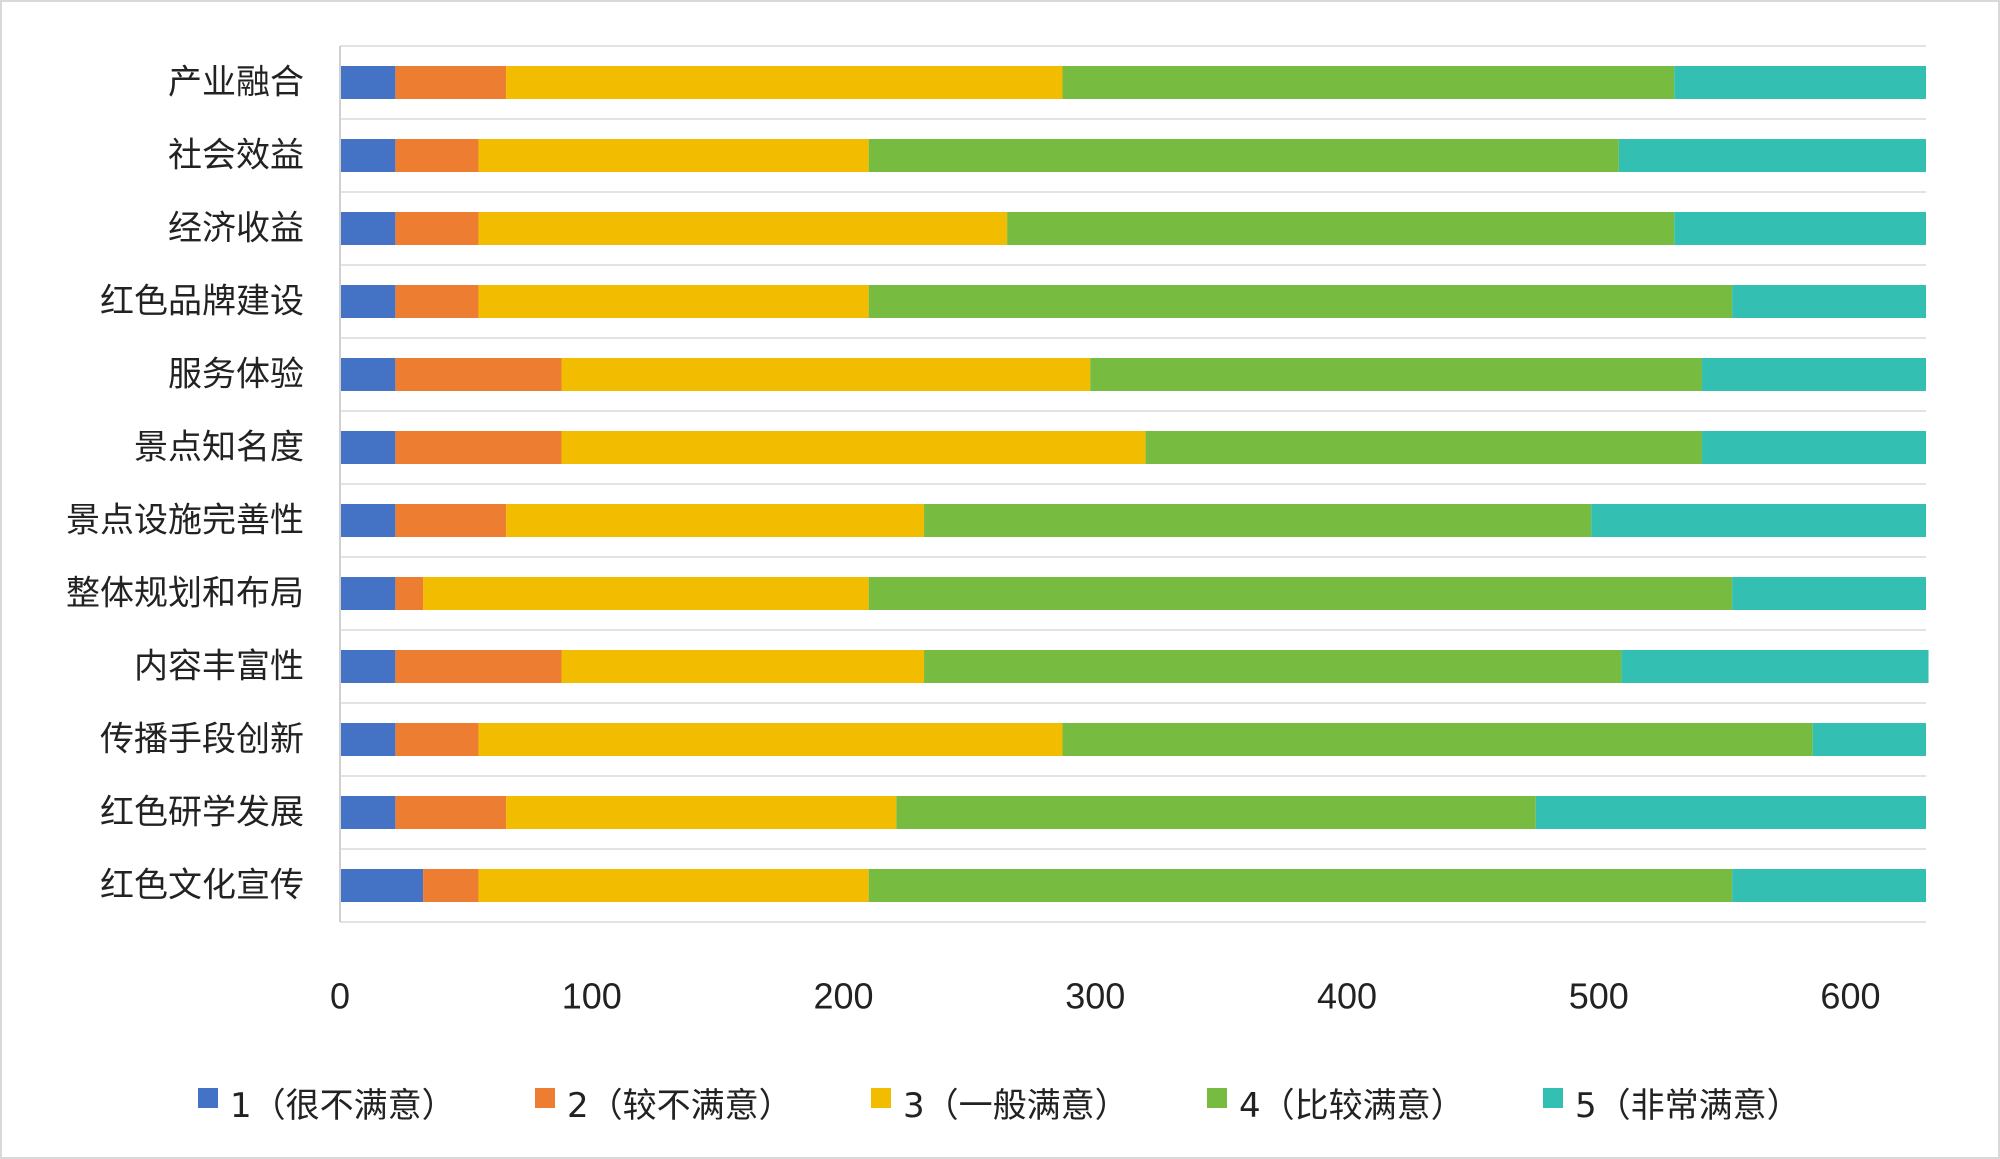 The width and height of the screenshot is (2000, 1159). Describe the element at coordinates (236, 156) in the screenshot. I see `category-label: 社会效益` at that location.